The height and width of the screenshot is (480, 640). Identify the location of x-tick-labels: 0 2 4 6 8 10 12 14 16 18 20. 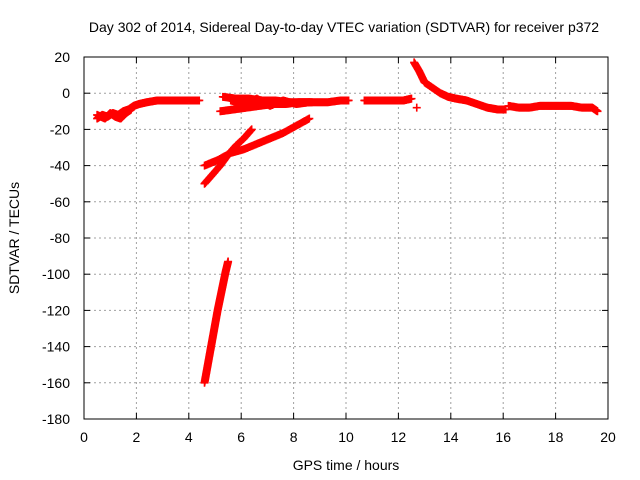
(348, 437).